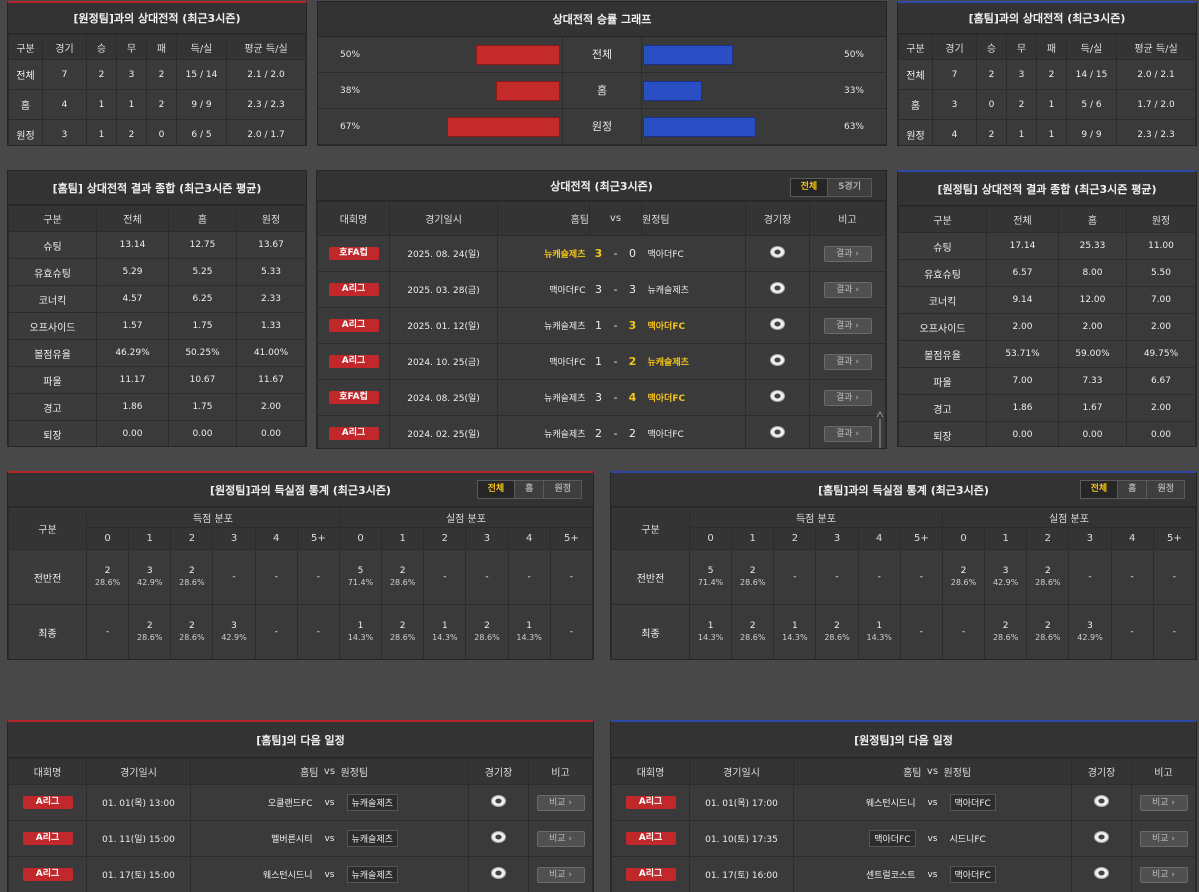 The image size is (1199, 892). Describe the element at coordinates (202, 272) in the screenshot. I see `stat-value: 5.25` at that location.